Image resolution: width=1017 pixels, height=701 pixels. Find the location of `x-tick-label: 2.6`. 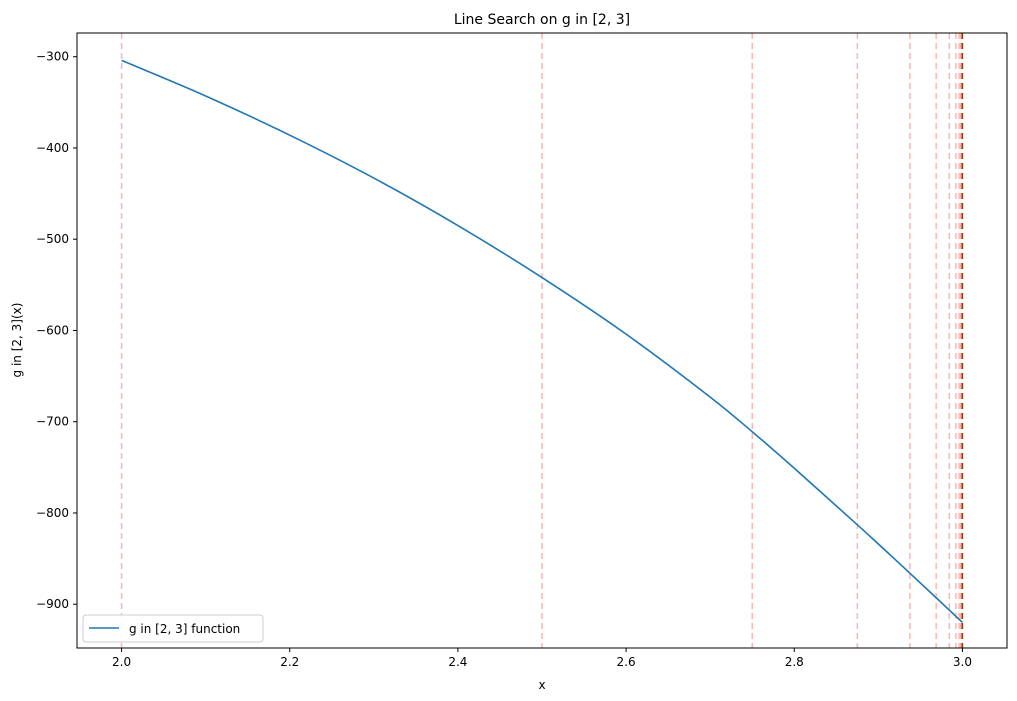

x-tick-label: 2.6 is located at coordinates (626, 662).